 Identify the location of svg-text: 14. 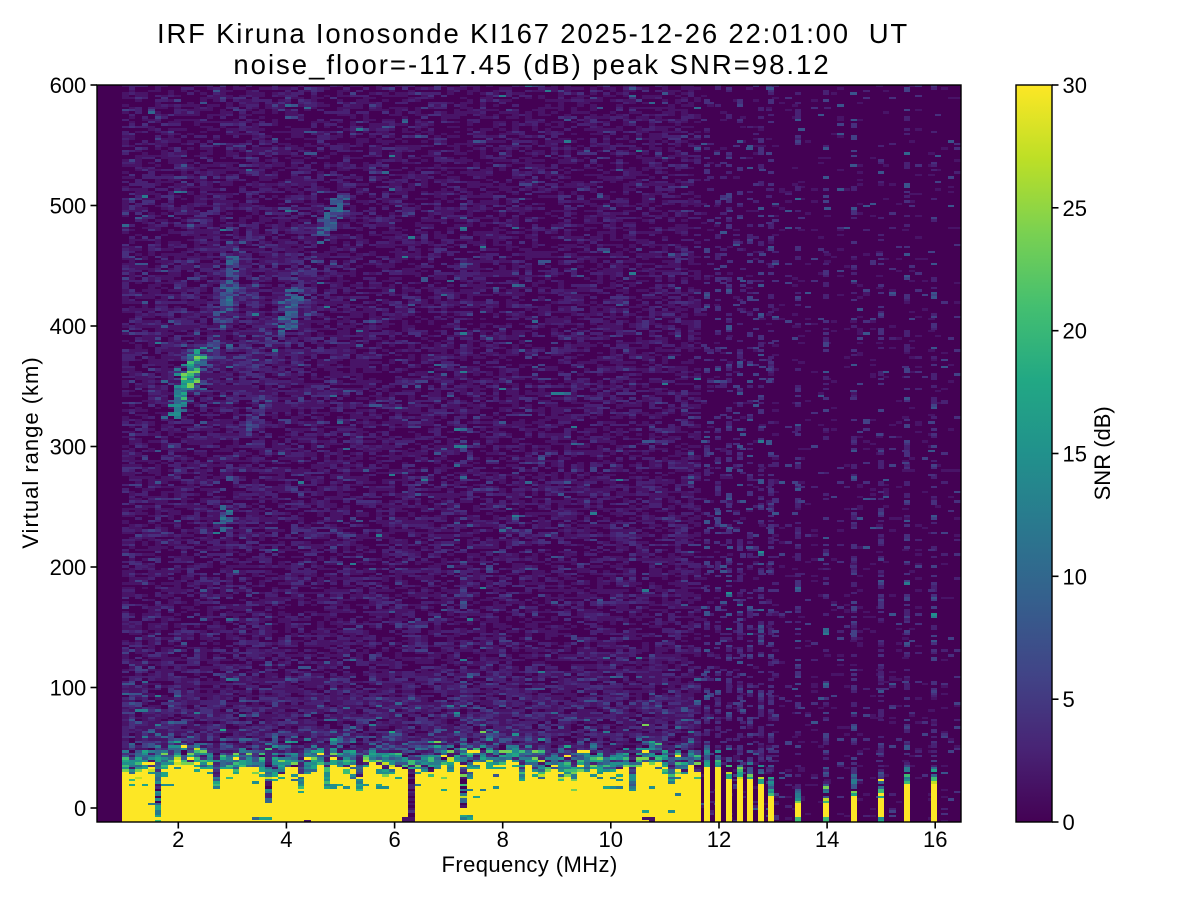
(827, 839).